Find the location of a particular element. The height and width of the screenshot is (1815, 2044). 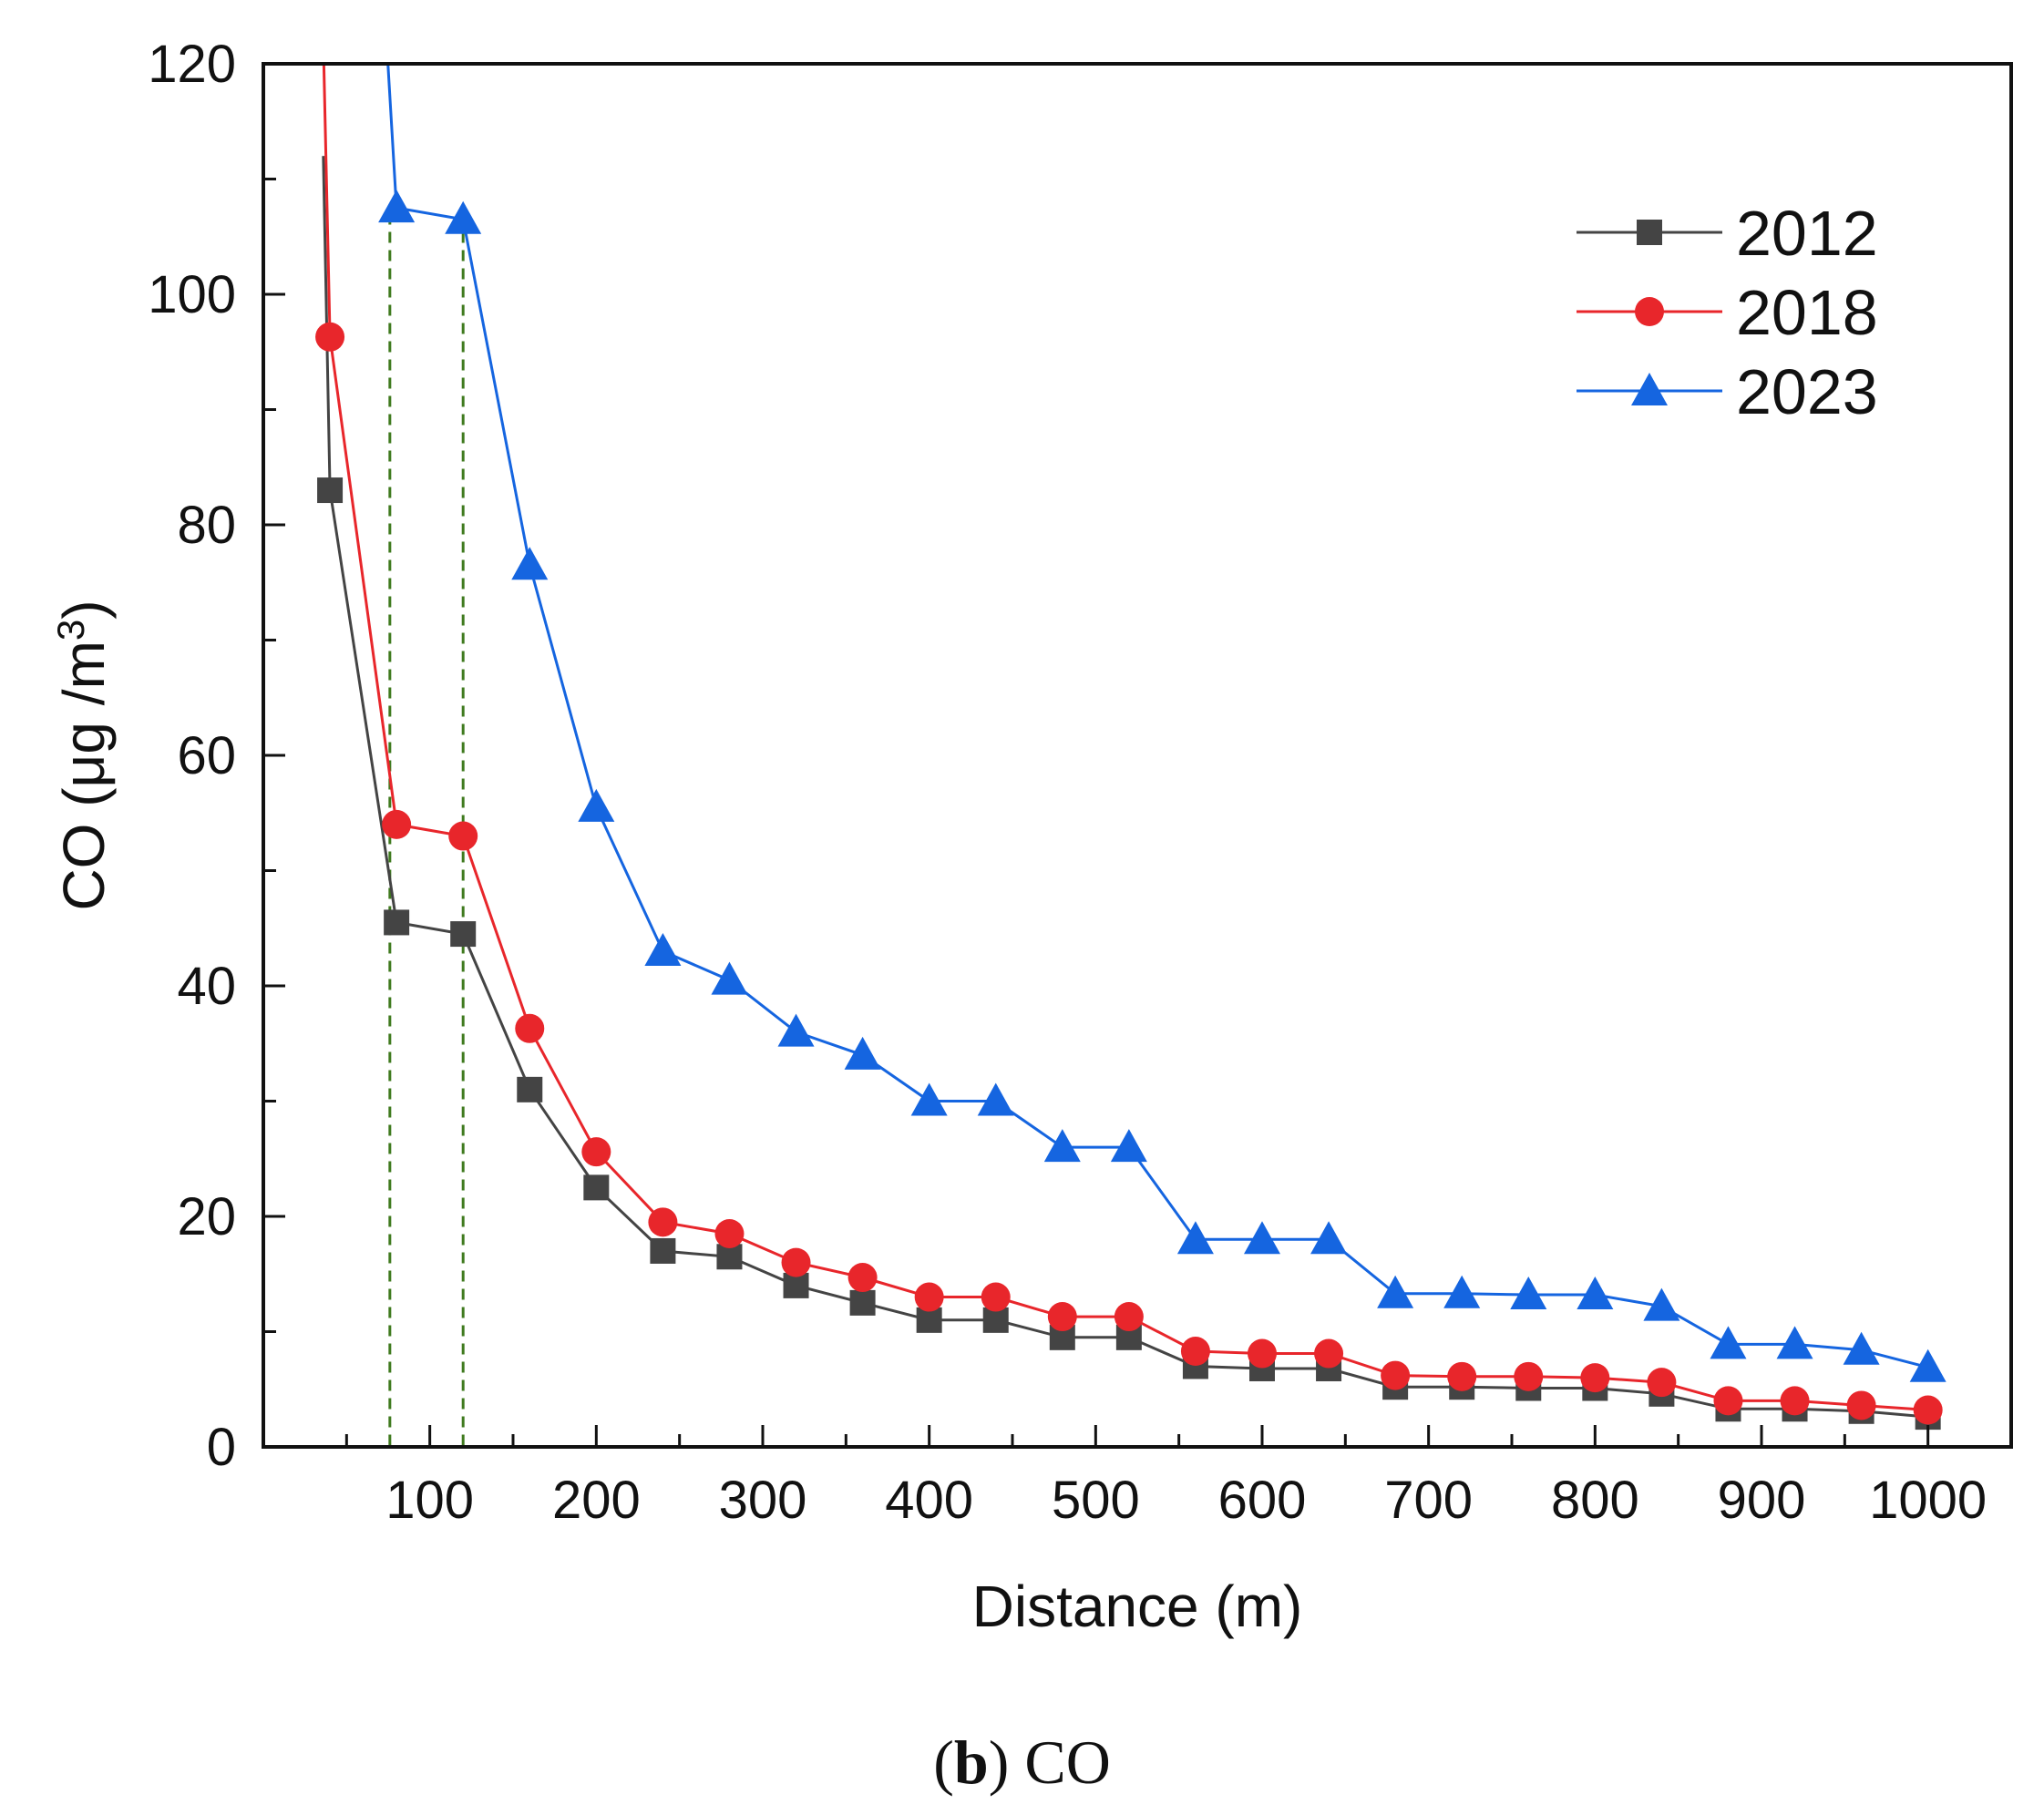

x-tick-label: 600 is located at coordinates (1262, 1500).